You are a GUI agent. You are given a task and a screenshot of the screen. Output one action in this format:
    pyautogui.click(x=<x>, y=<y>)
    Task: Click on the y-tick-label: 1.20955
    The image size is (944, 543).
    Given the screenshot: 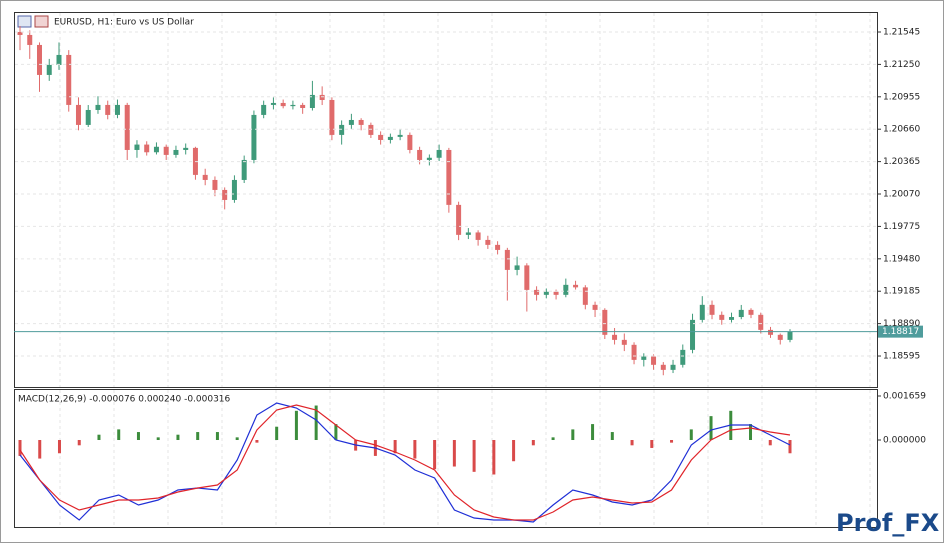 What is the action you would take?
    pyautogui.click(x=901, y=97)
    